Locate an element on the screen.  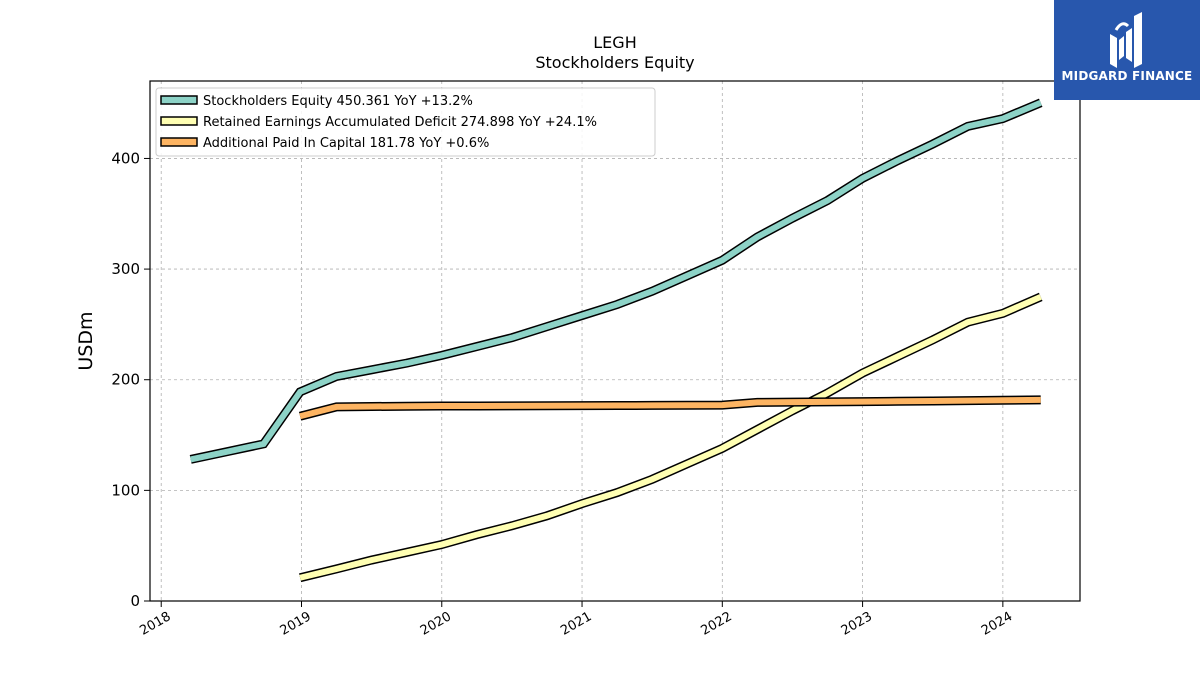
y-tick-label: 300 is located at coordinates (125, 269).